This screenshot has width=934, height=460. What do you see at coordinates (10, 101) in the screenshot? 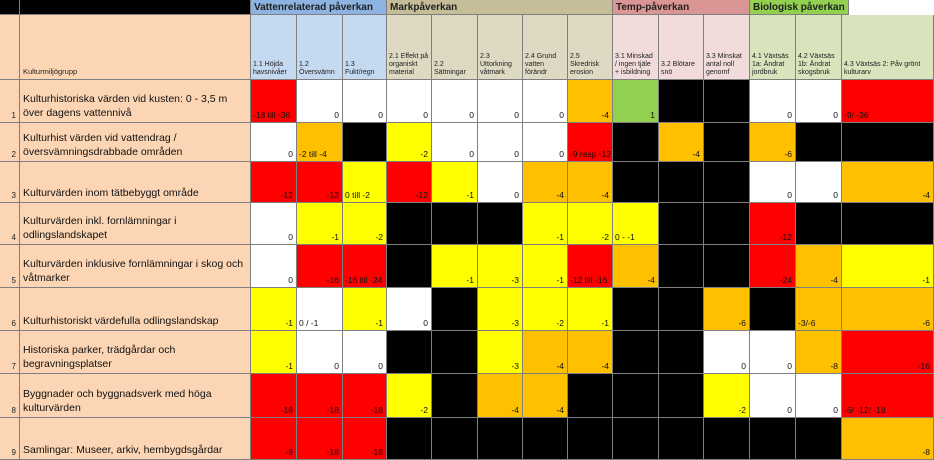
I see `row-number: 1` at bounding box center [10, 101].